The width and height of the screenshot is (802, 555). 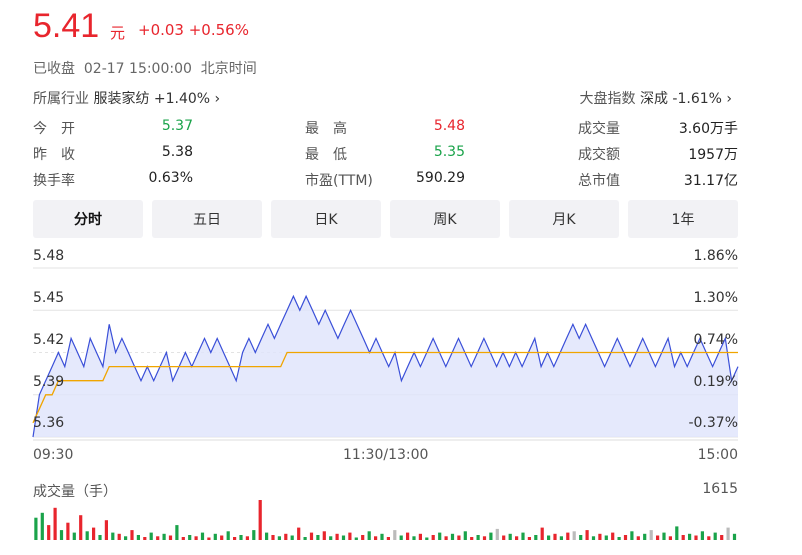 I want to click on tab-monthly-k: 月K, so click(x=564, y=219).